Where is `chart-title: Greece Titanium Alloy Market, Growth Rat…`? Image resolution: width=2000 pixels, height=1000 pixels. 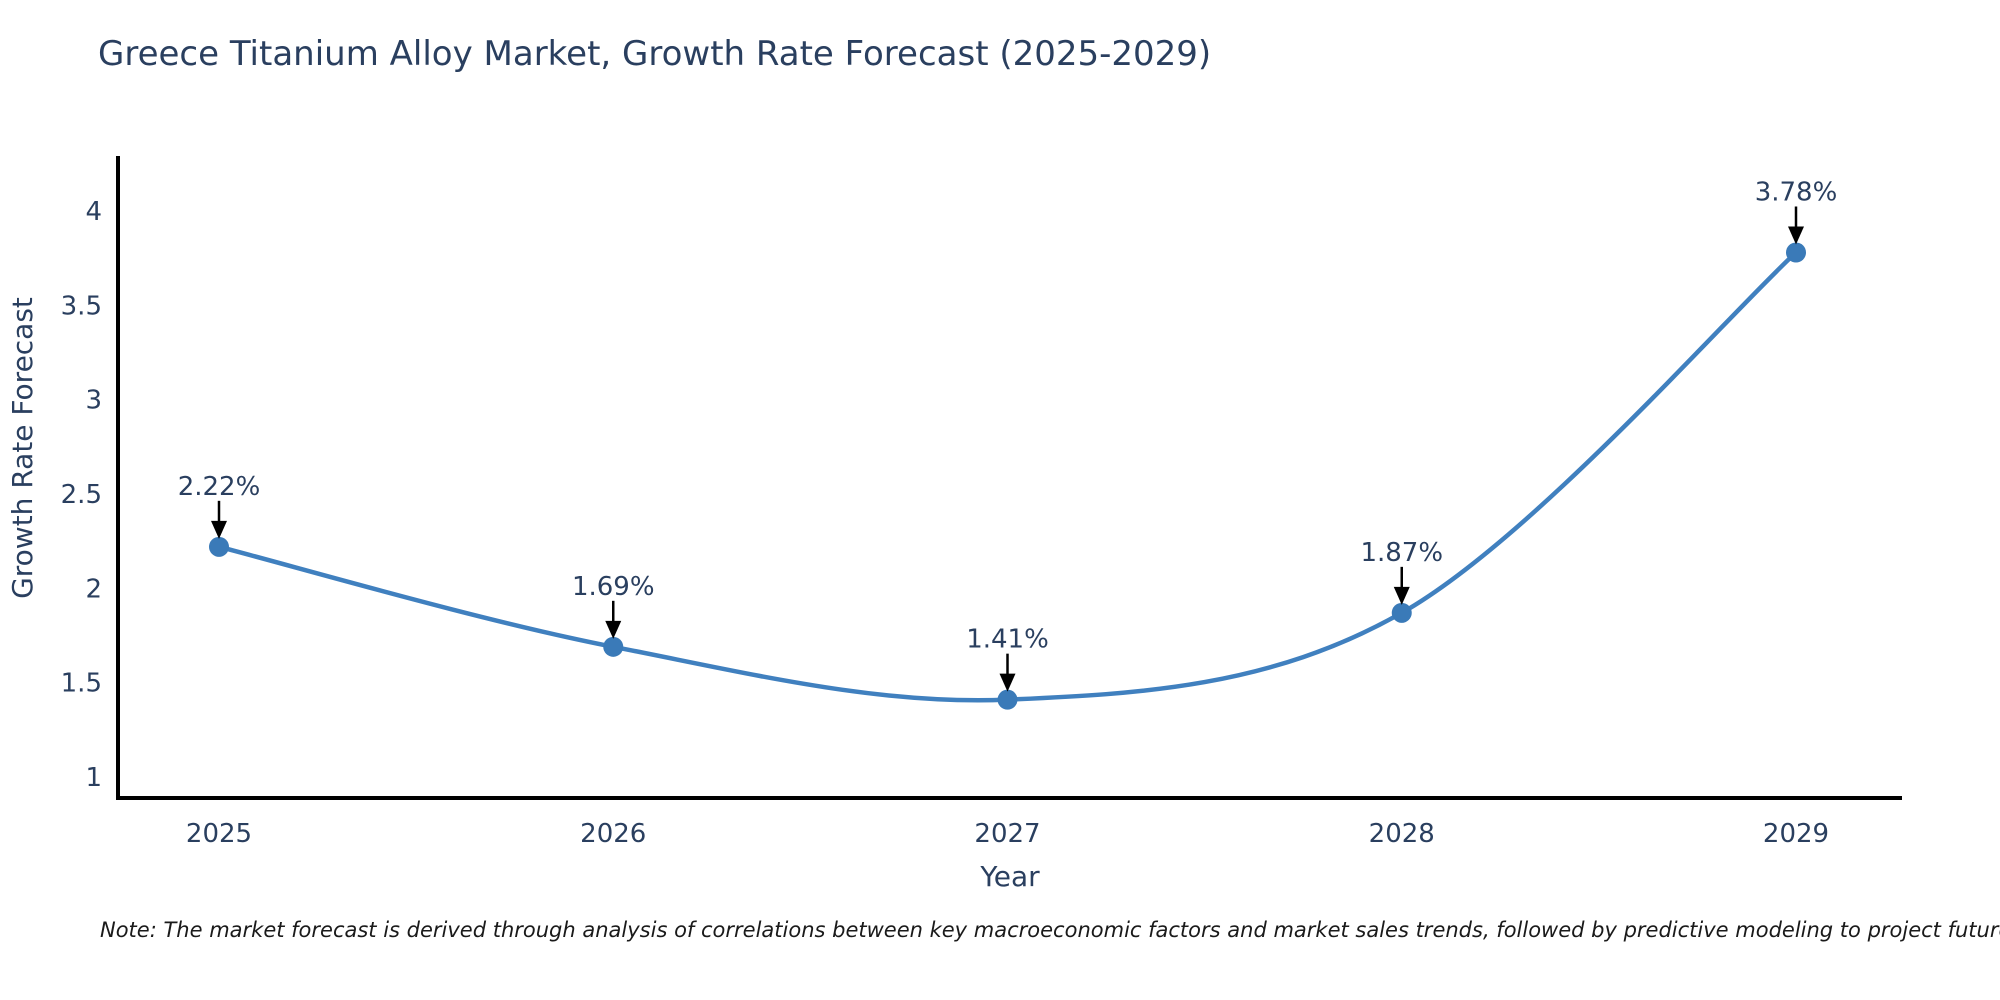 chart-title: Greece Titanium Alloy Market, Growth Rat… is located at coordinates (655, 54).